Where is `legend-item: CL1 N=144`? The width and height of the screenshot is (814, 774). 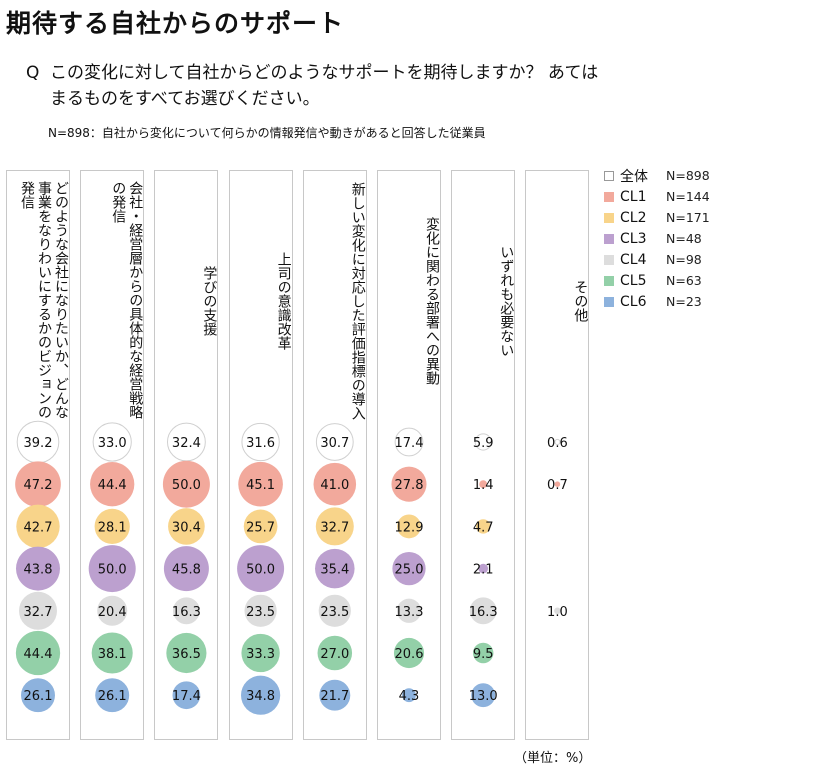 legend-item: CL1 N=144 is located at coordinates (657, 196).